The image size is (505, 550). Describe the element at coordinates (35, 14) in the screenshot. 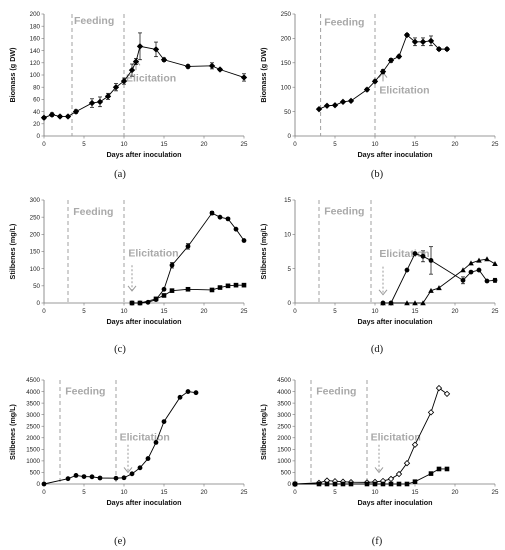

I see `y-tick-label: 200` at that location.